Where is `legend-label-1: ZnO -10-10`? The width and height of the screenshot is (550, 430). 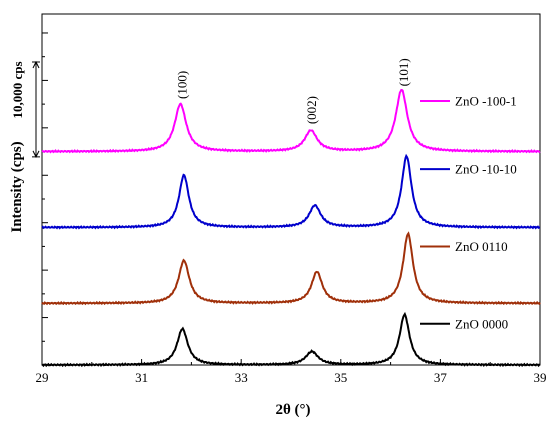 legend-label-1: ZnO -10-10 is located at coordinates (486, 169).